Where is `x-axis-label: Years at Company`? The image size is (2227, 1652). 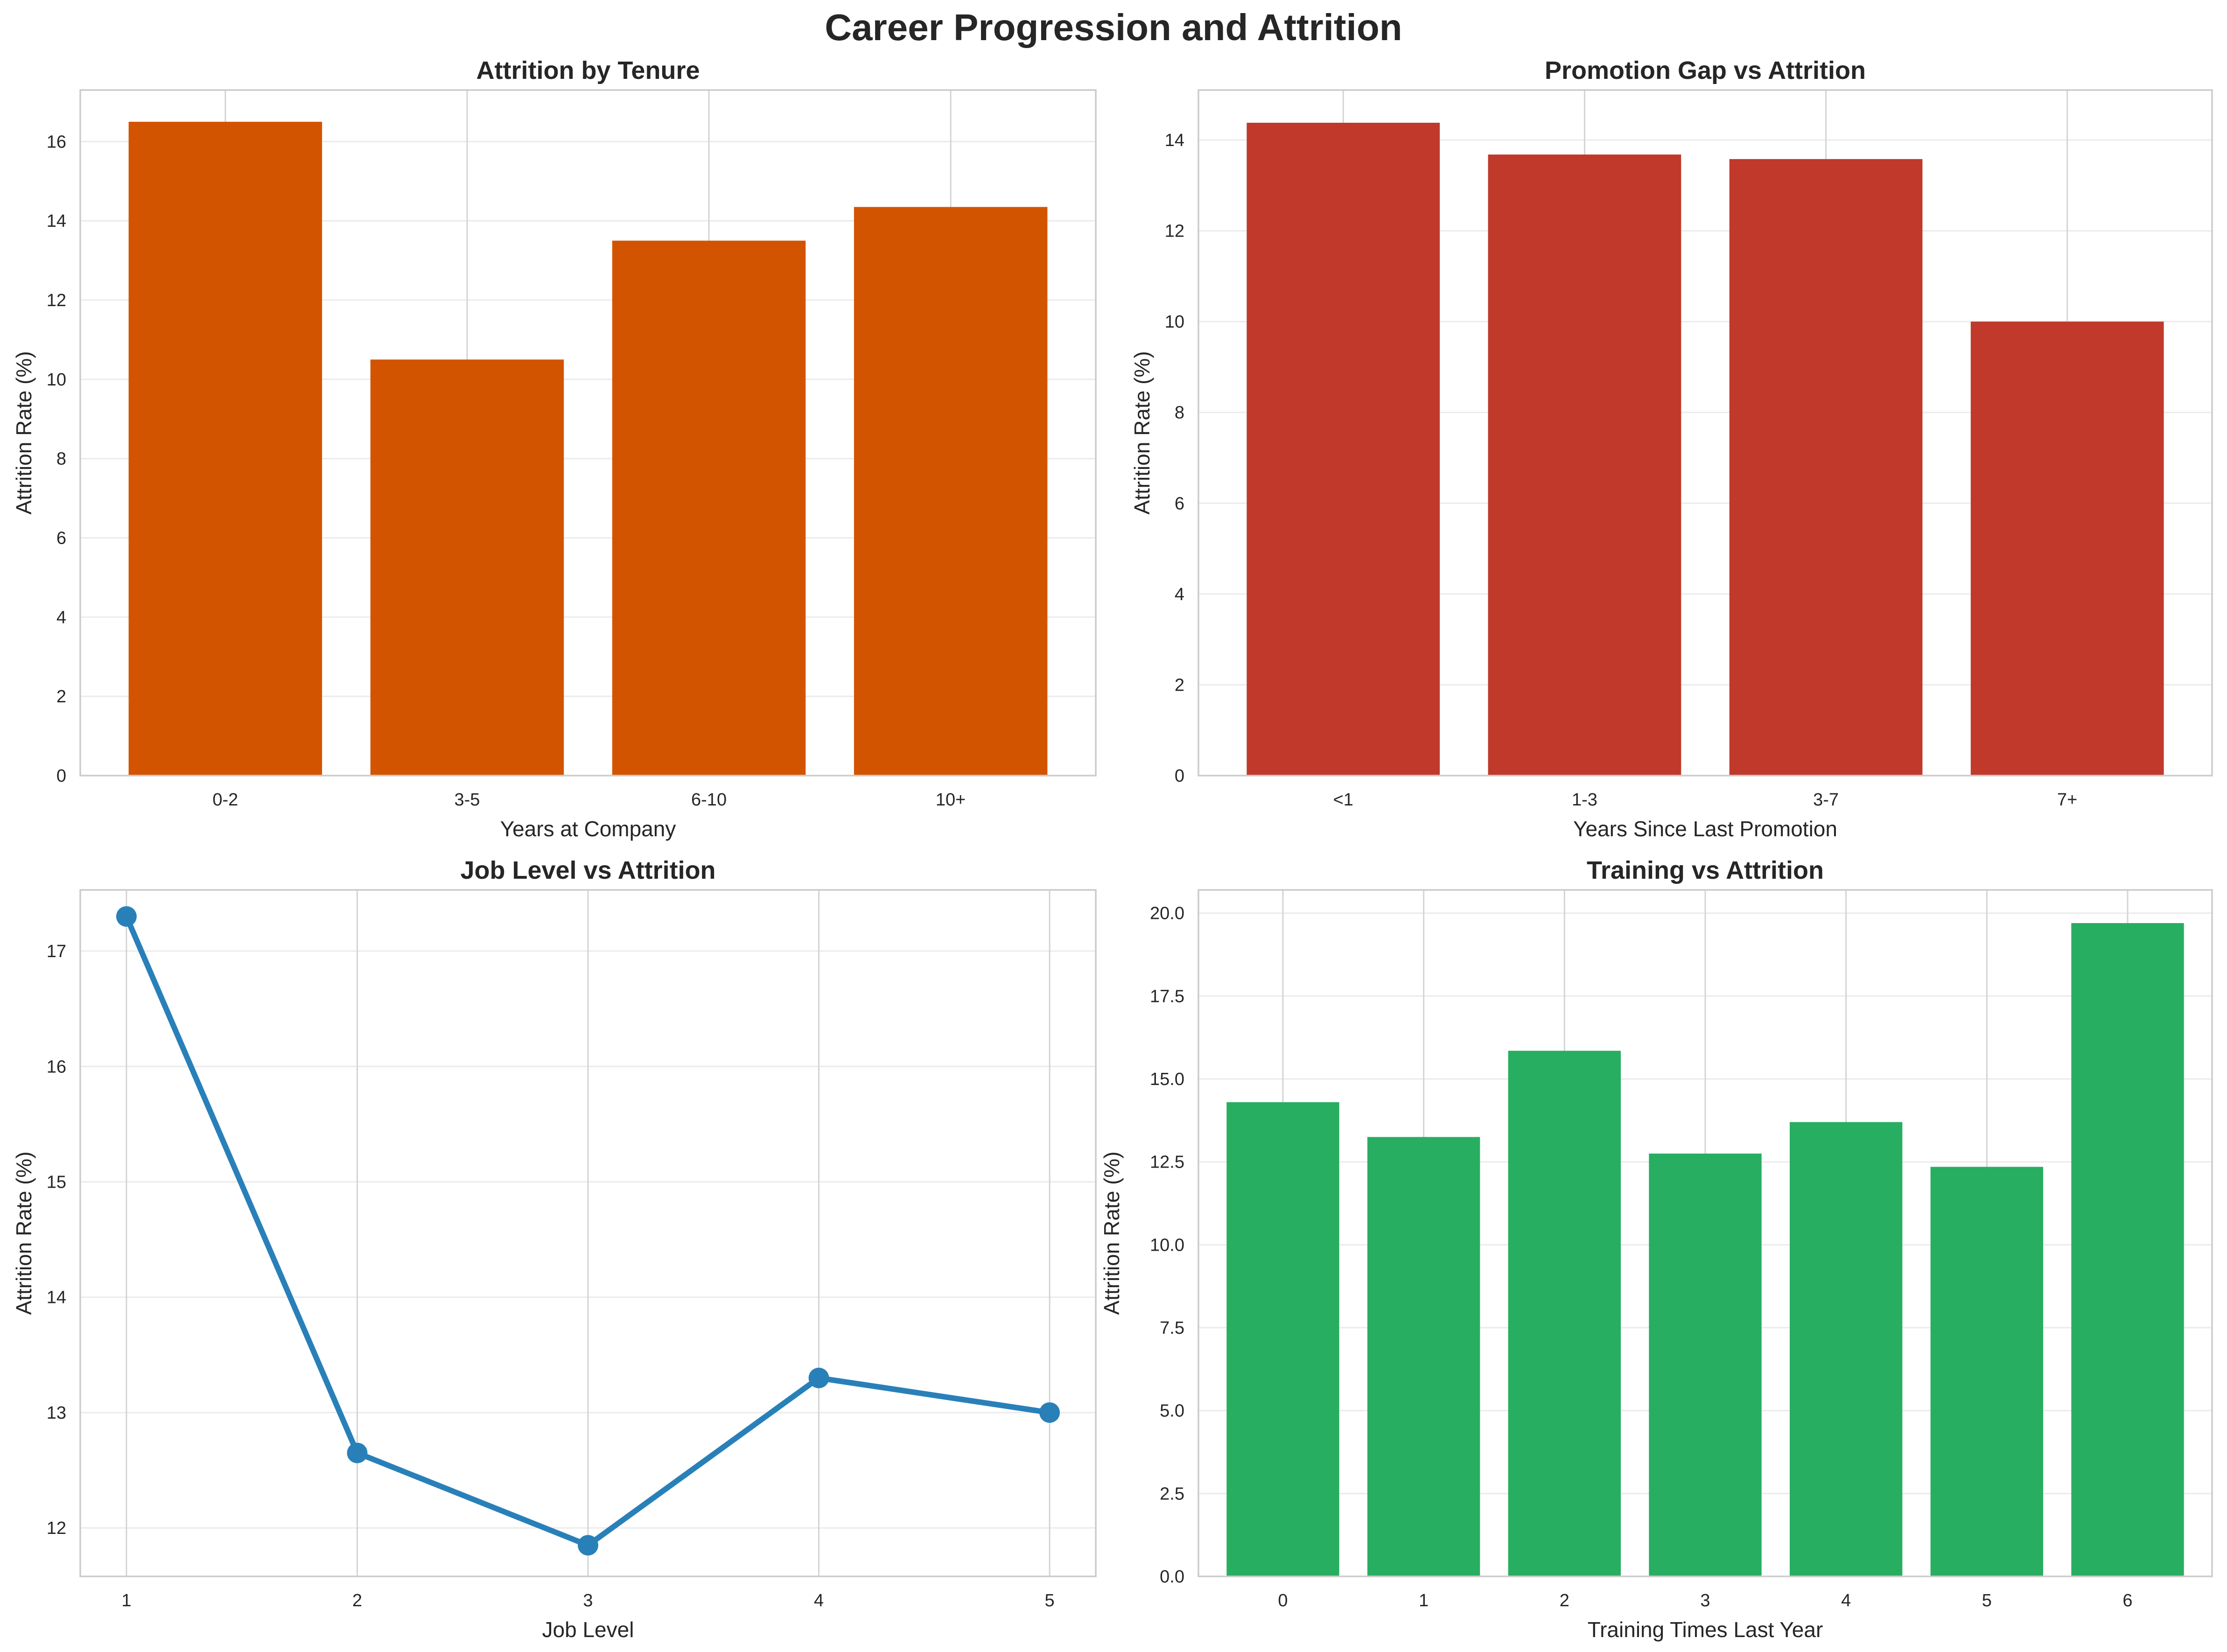
x-axis-label: Years at Company is located at coordinates (588, 829).